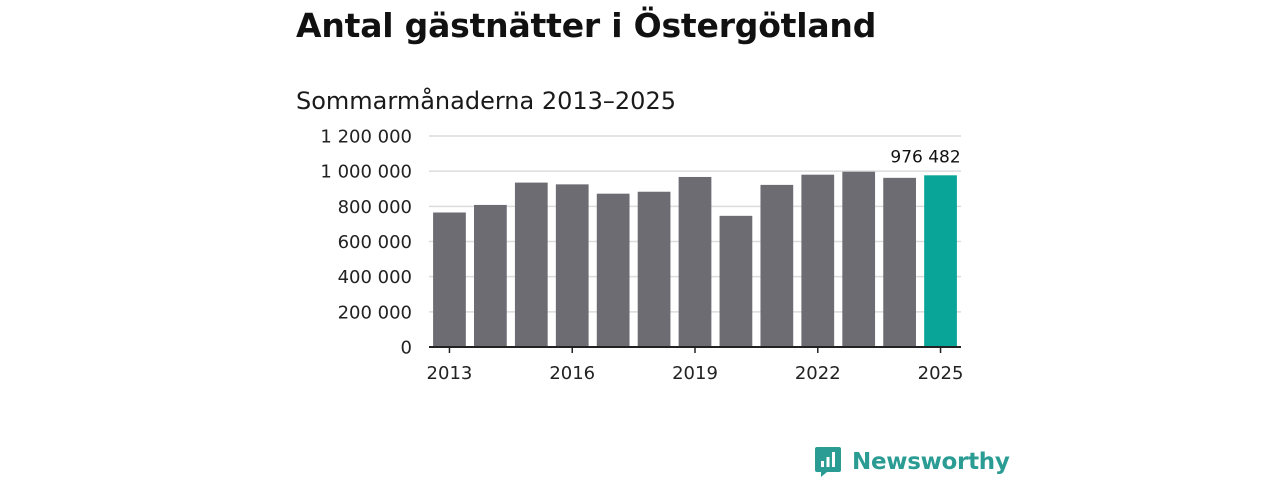 The height and width of the screenshot is (480, 1280). What do you see at coordinates (486, 101) in the screenshot?
I see `chart-subtitle: Sommarmånaderna 2013–2025` at bounding box center [486, 101].